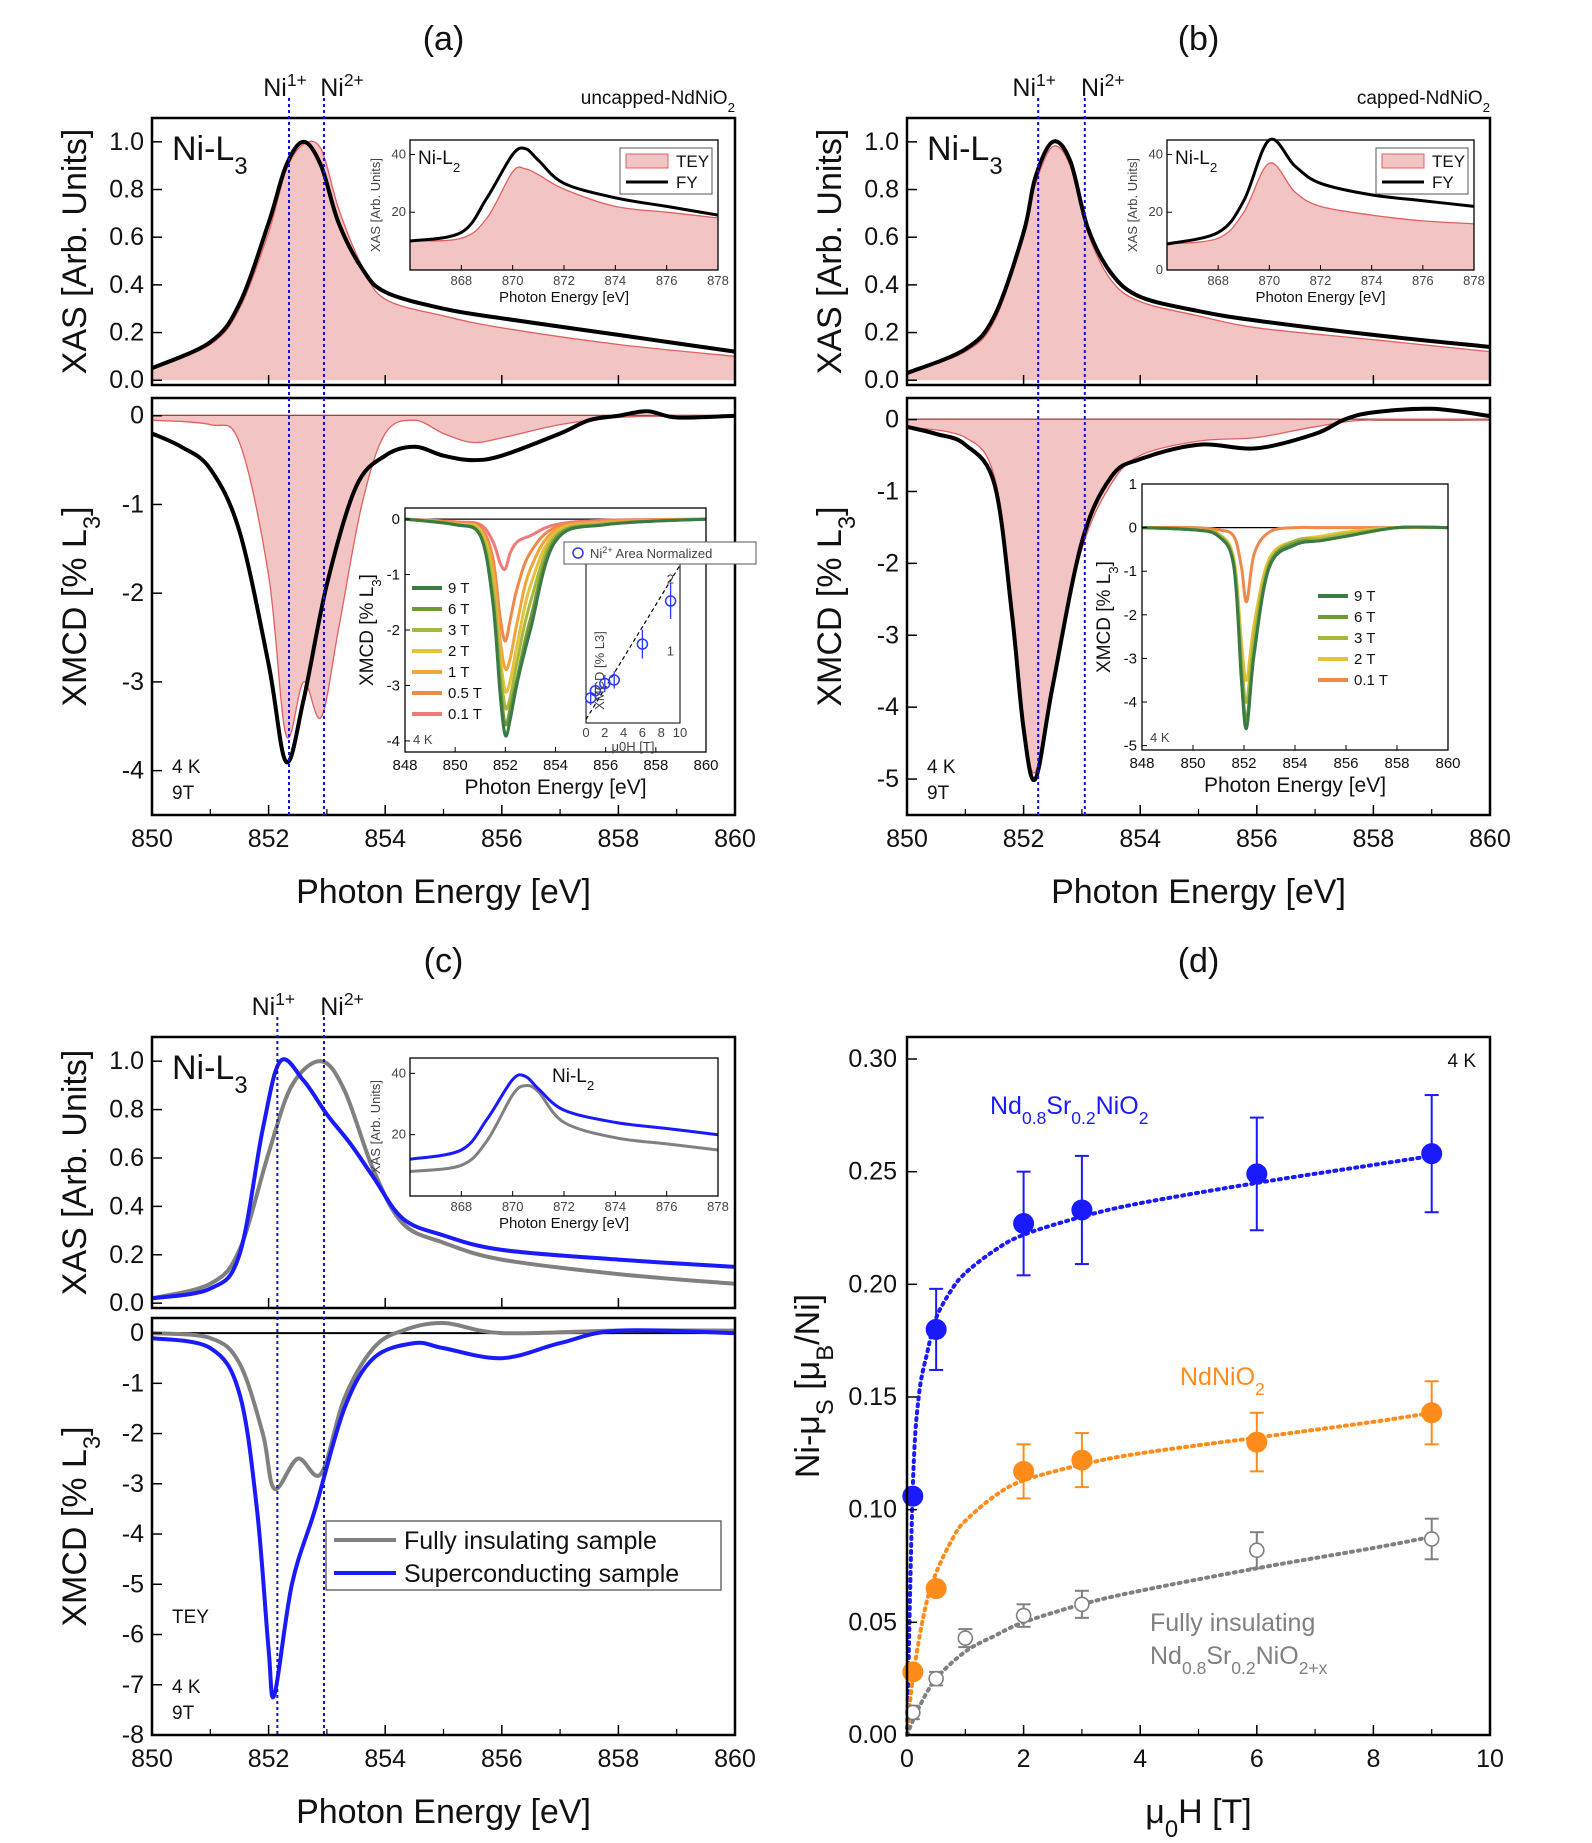 The width and height of the screenshot is (1592, 1843). Describe the element at coordinates (1371, 680) in the screenshot. I see `legend-label: 0.1 T` at that location.